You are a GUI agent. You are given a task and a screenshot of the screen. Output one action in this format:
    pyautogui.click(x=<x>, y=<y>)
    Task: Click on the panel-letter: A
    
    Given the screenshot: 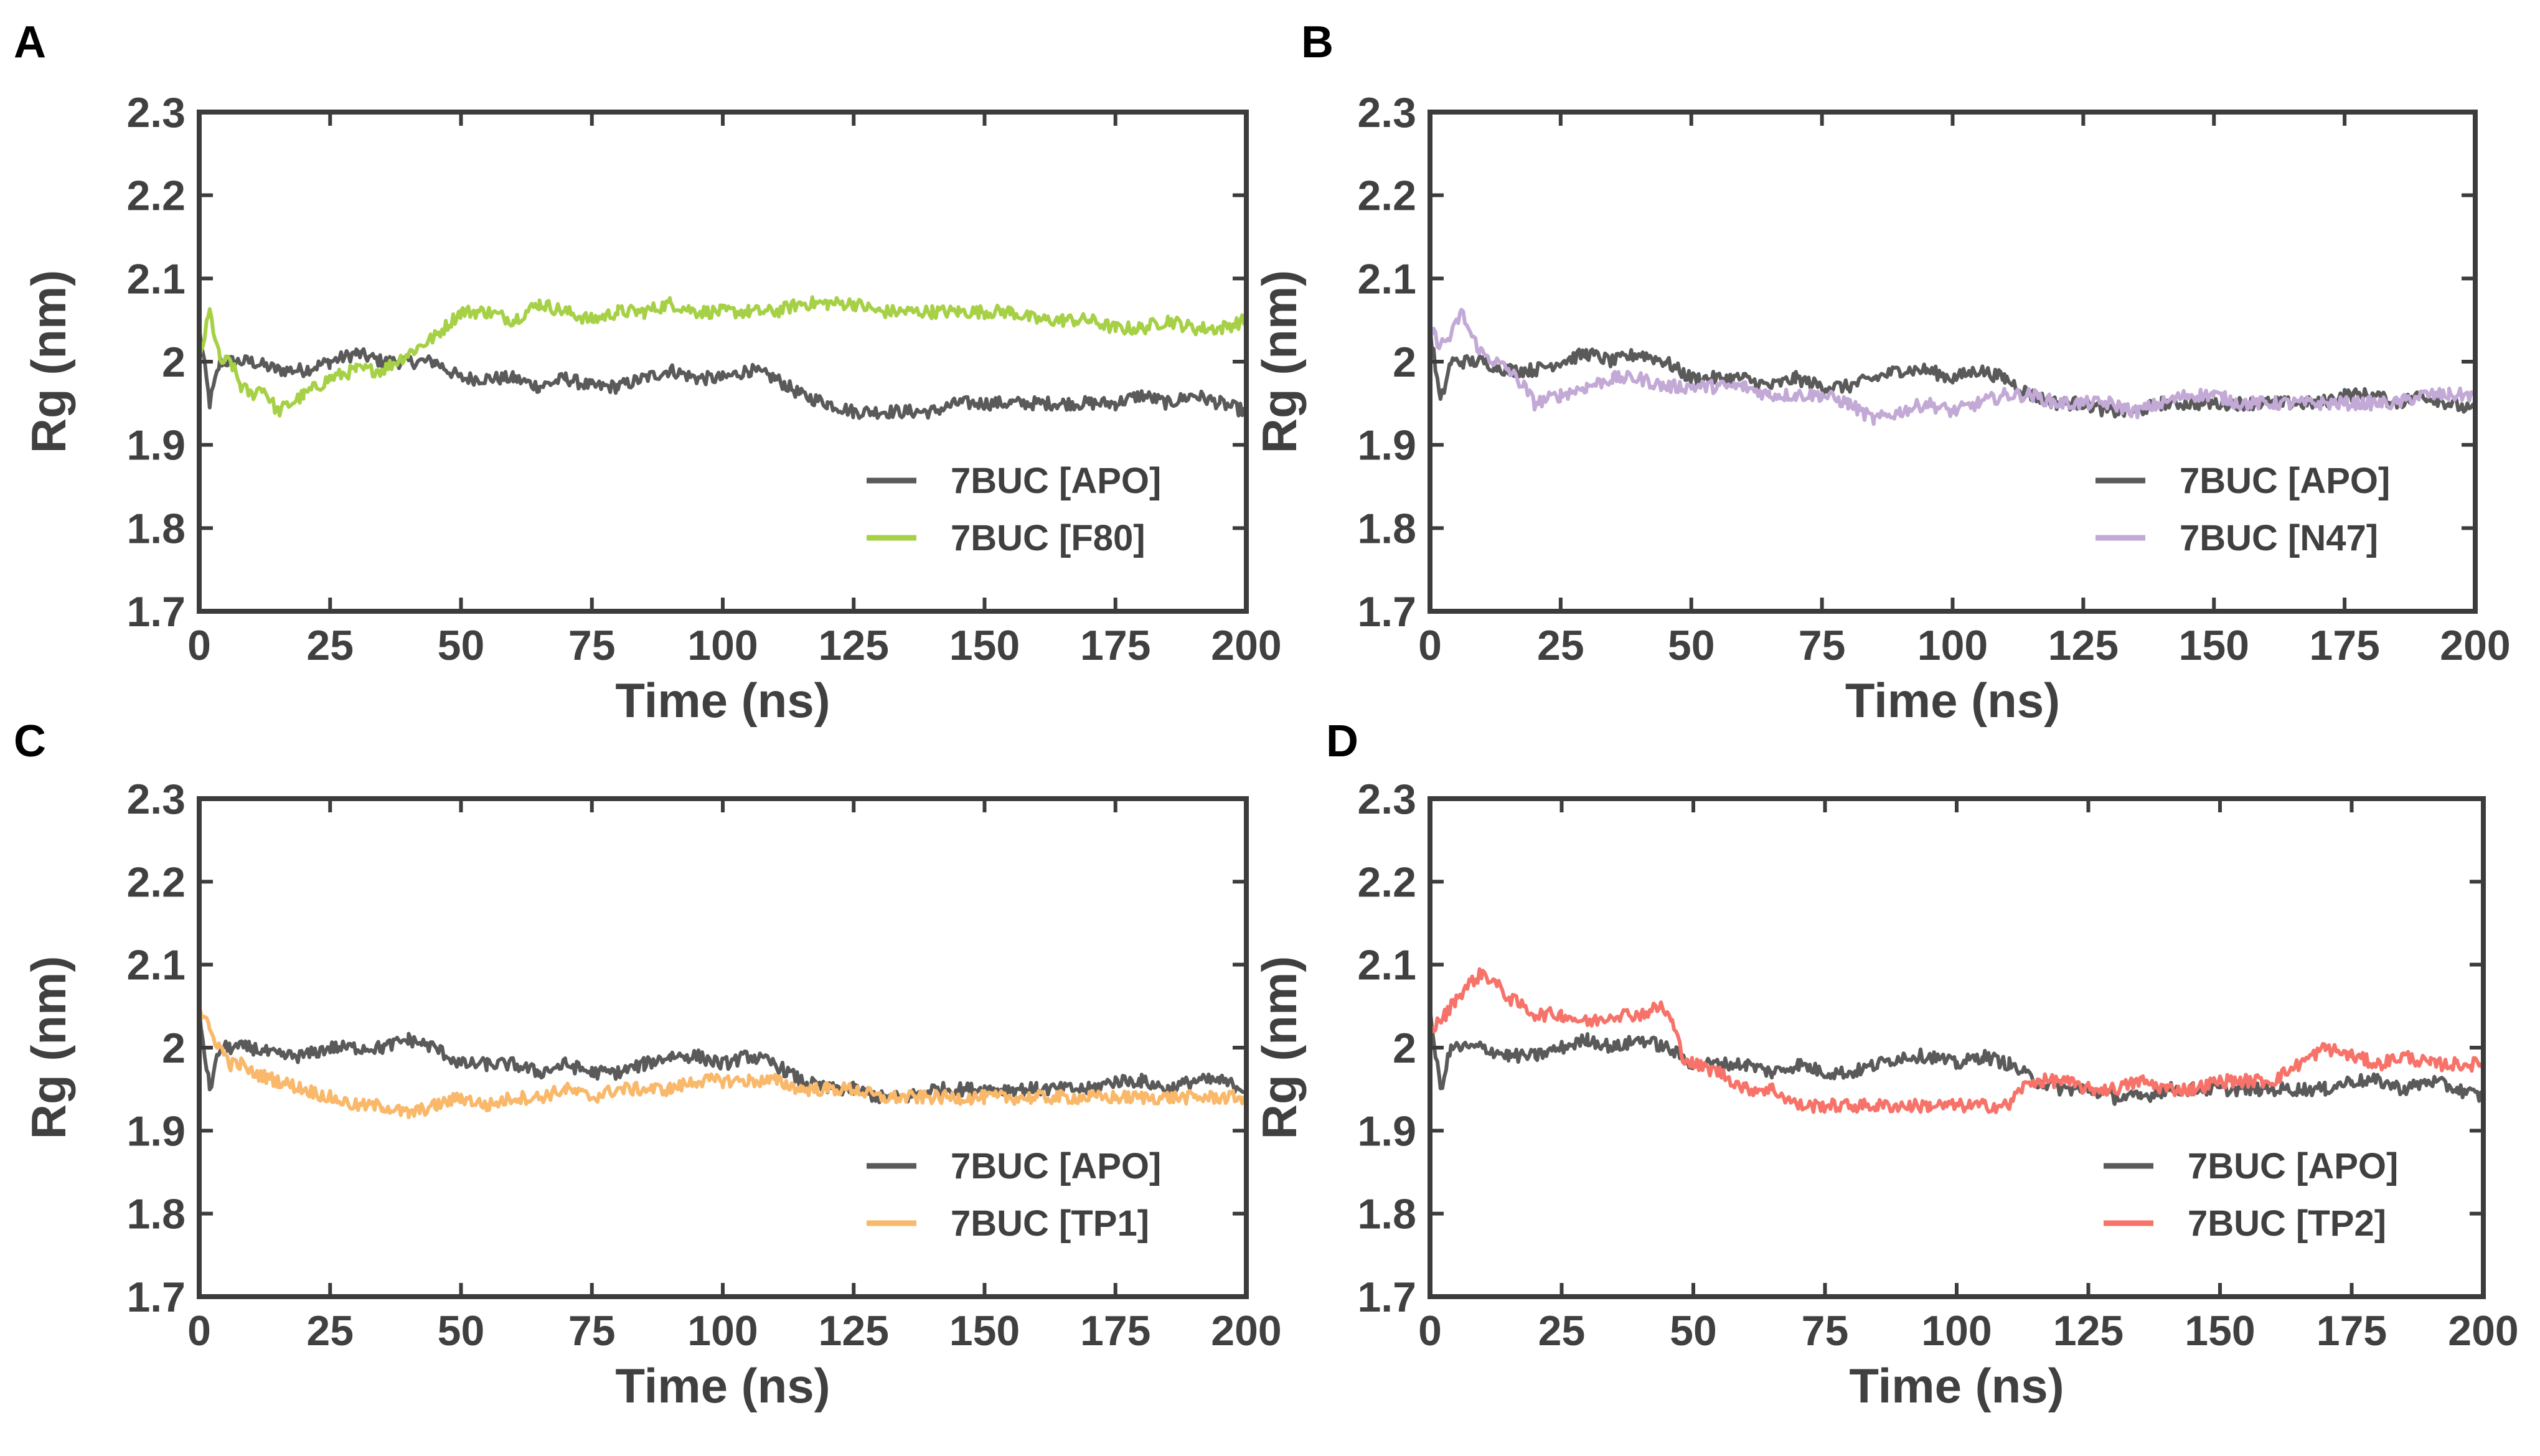 What is the action you would take?
    pyautogui.click(x=30, y=42)
    